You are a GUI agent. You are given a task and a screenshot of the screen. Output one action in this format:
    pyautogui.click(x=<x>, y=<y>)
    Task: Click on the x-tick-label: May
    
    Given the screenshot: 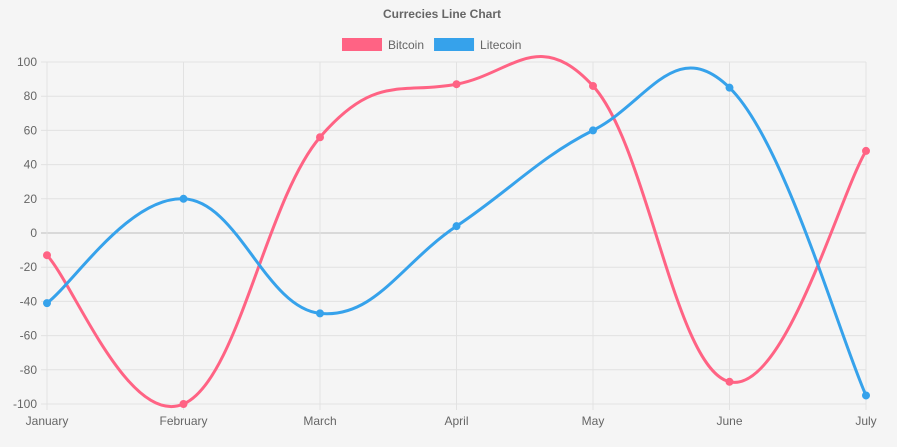 What is the action you would take?
    pyautogui.click(x=593, y=421)
    